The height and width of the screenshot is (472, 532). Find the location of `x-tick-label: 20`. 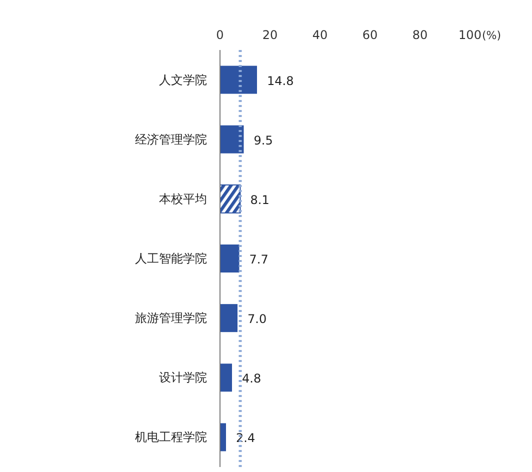

x-tick-label: 20 is located at coordinates (270, 35).